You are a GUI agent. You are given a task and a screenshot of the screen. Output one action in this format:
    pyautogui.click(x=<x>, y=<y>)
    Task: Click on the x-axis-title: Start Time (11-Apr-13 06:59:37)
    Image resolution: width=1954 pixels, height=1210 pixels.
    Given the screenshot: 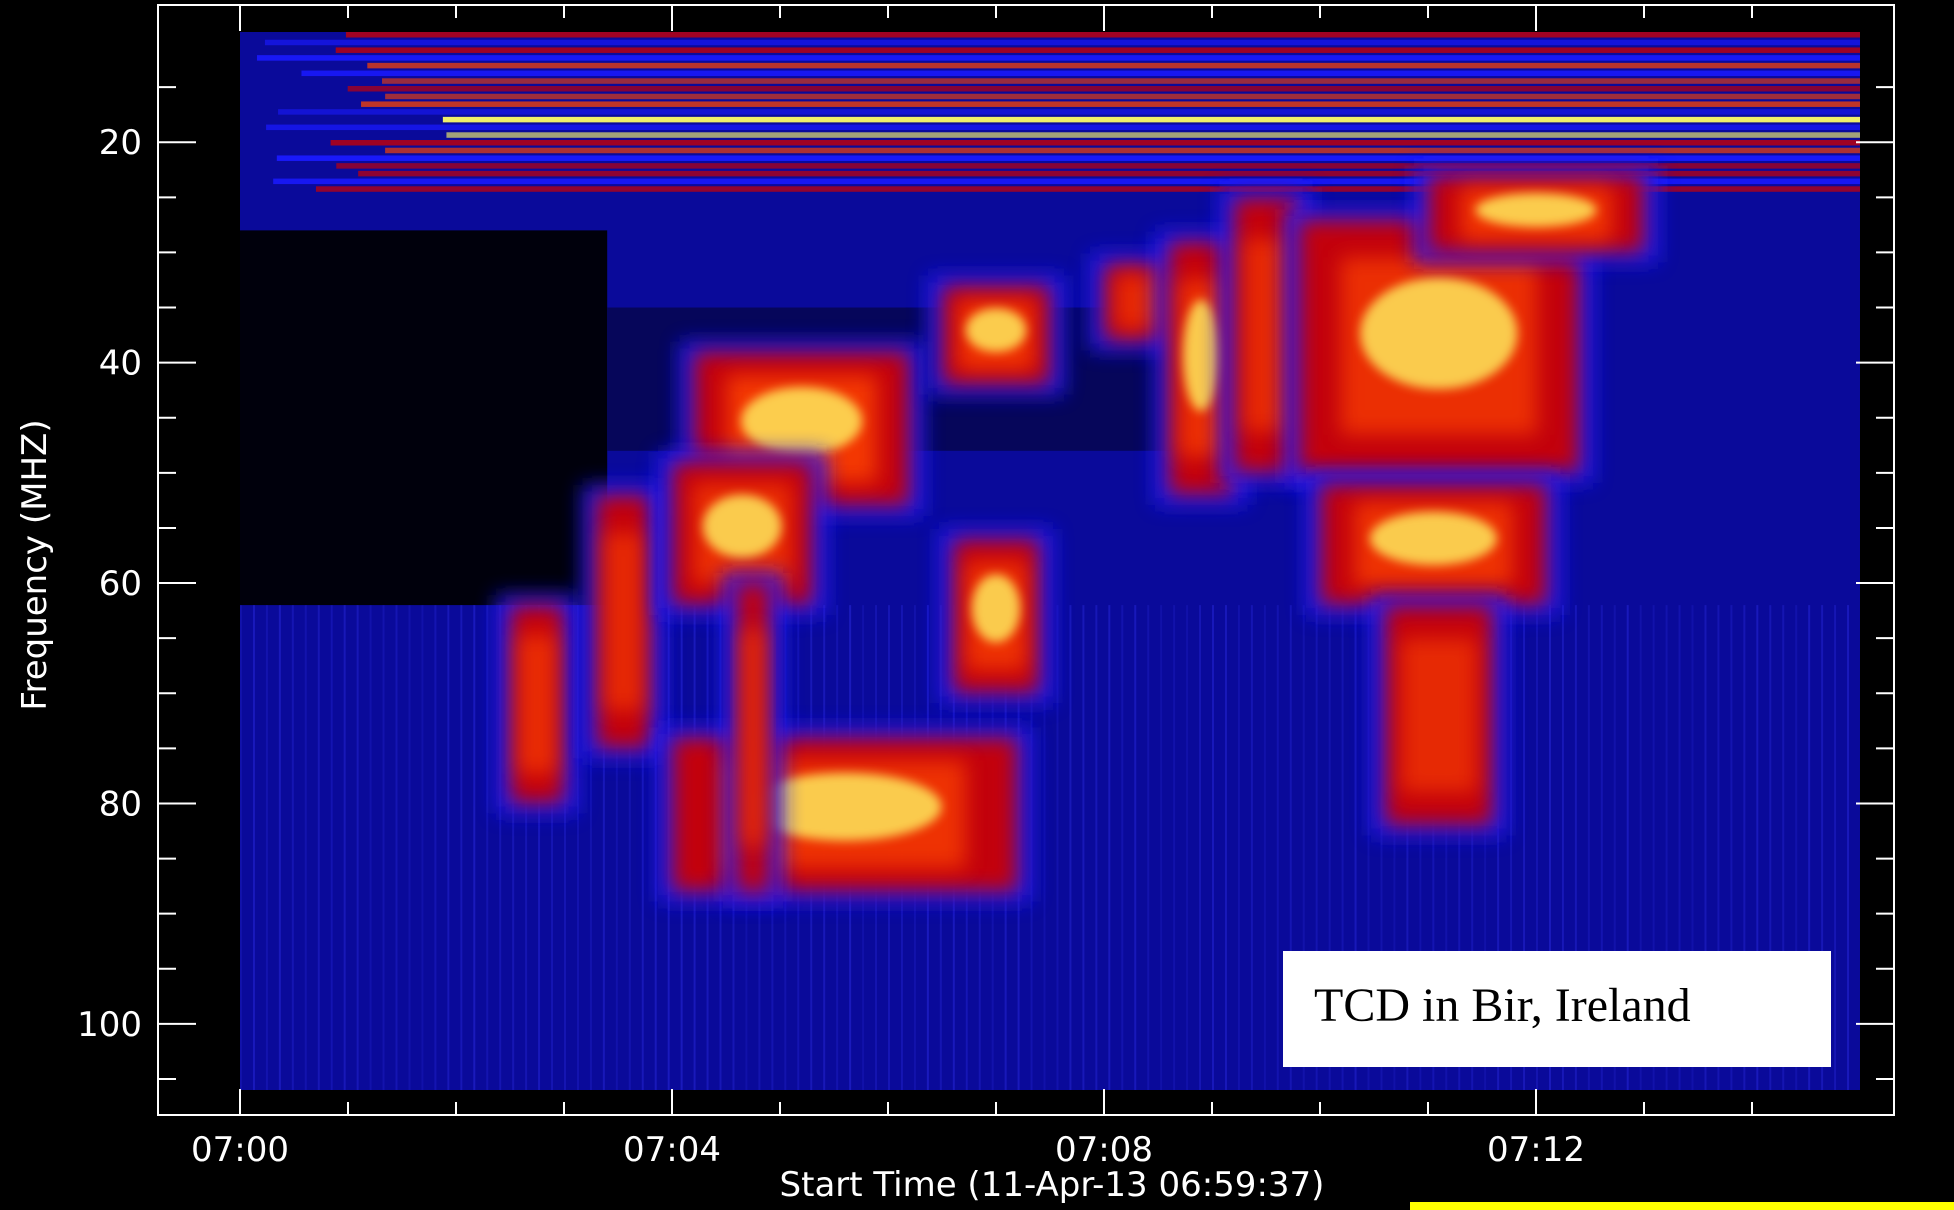 What is the action you would take?
    pyautogui.click(x=1052, y=1185)
    